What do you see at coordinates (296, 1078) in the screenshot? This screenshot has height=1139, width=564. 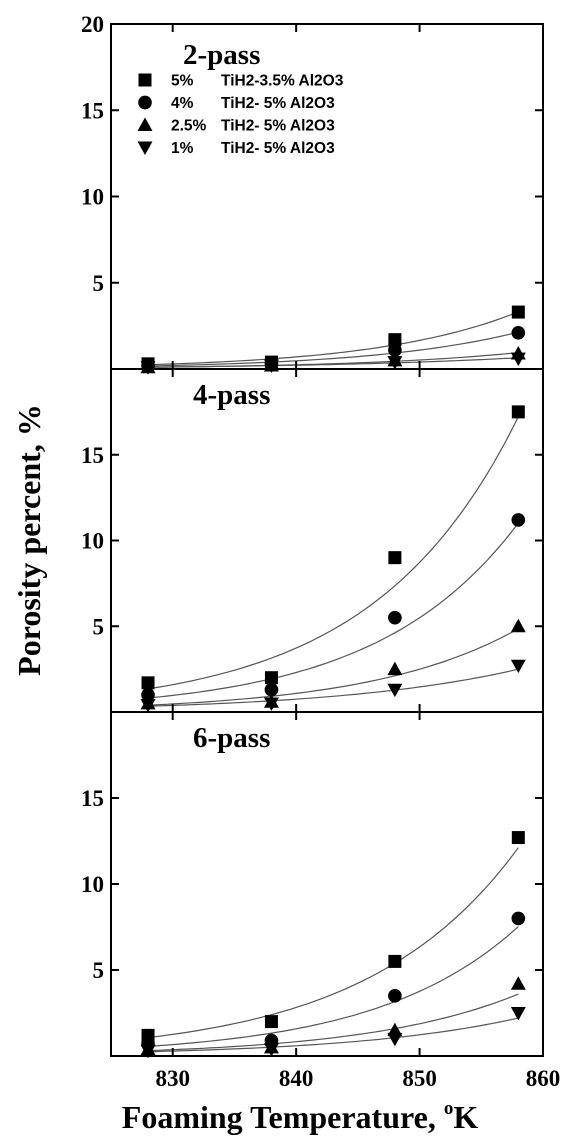 I see `x-tick-label: 840` at bounding box center [296, 1078].